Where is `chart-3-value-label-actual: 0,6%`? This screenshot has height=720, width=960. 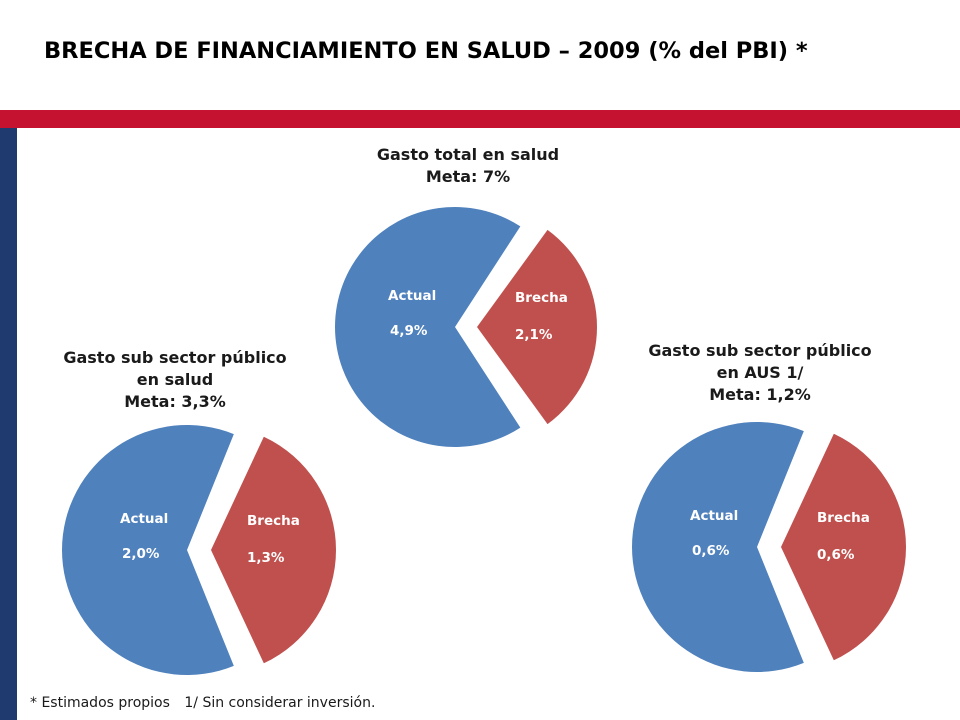 chart-3-value-label-actual: 0,6% is located at coordinates (711, 551).